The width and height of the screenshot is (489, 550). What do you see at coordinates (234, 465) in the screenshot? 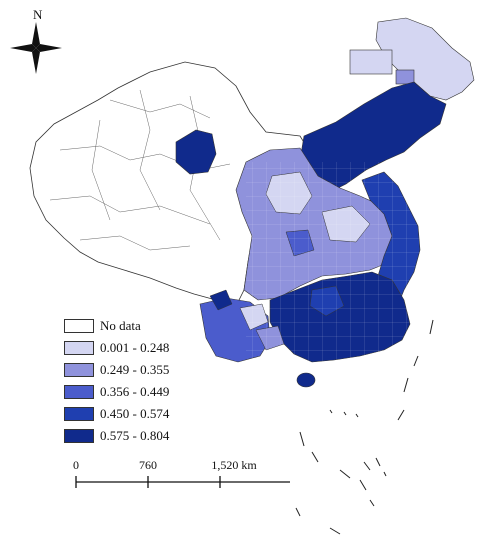
I see `scale-tick-label: 1,520 km` at bounding box center [234, 465].